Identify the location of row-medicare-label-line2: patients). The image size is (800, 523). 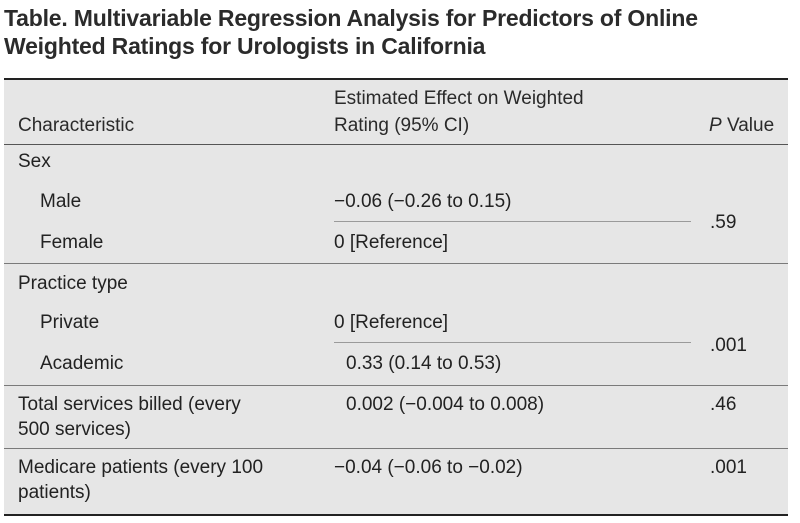
(54, 492).